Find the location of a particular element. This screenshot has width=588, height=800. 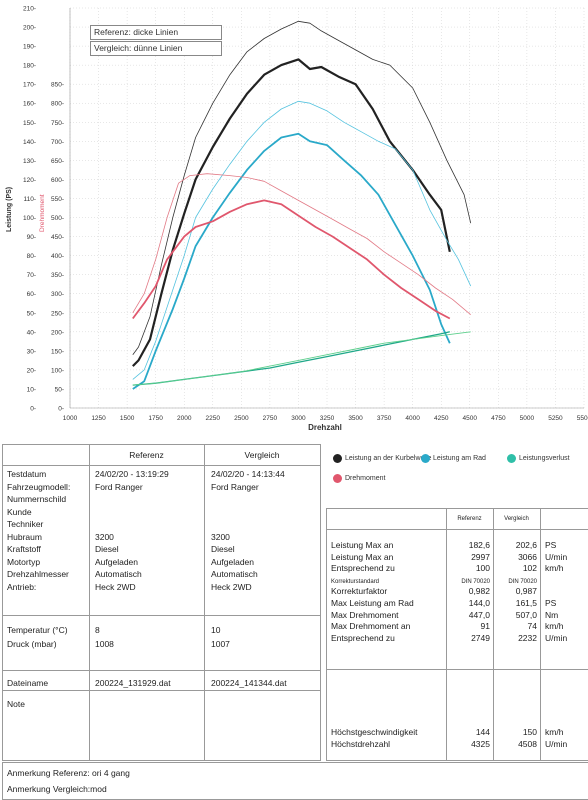

result-cmp-value: 4508 is located at coordinates (527, 743).